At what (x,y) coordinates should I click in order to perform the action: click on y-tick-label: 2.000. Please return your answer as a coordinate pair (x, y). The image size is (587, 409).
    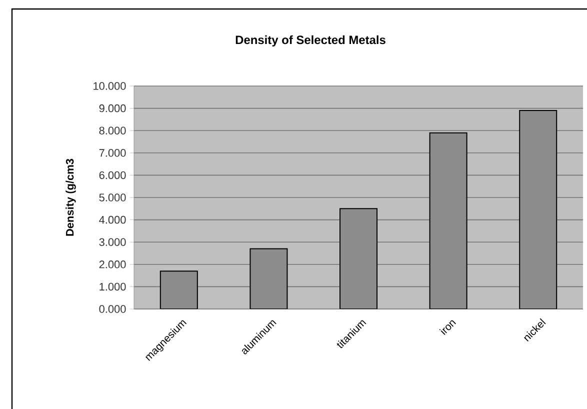
    Looking at the image, I should click on (112, 264).